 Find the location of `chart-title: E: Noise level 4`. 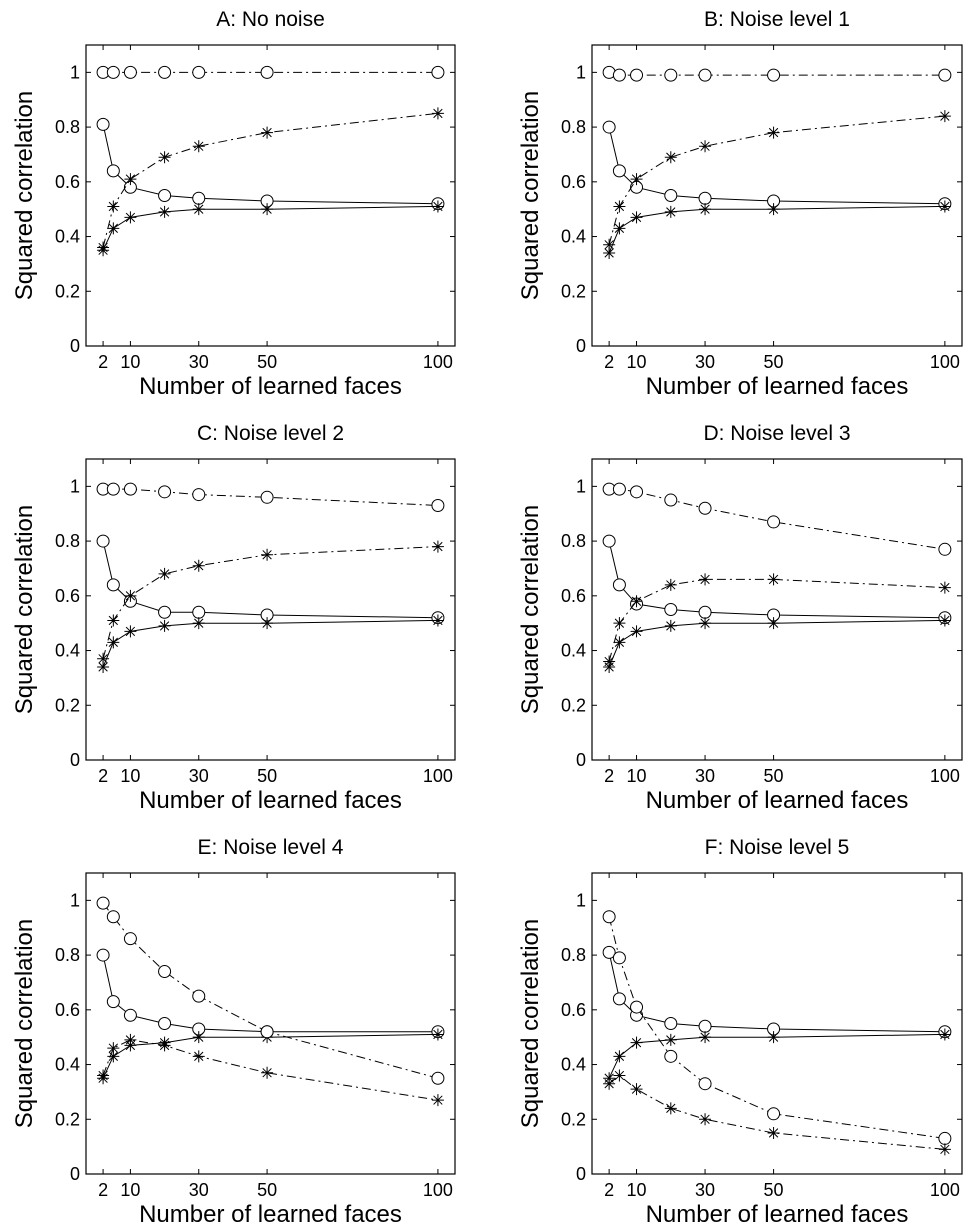

chart-title: E: Noise level 4 is located at coordinates (271, 847).